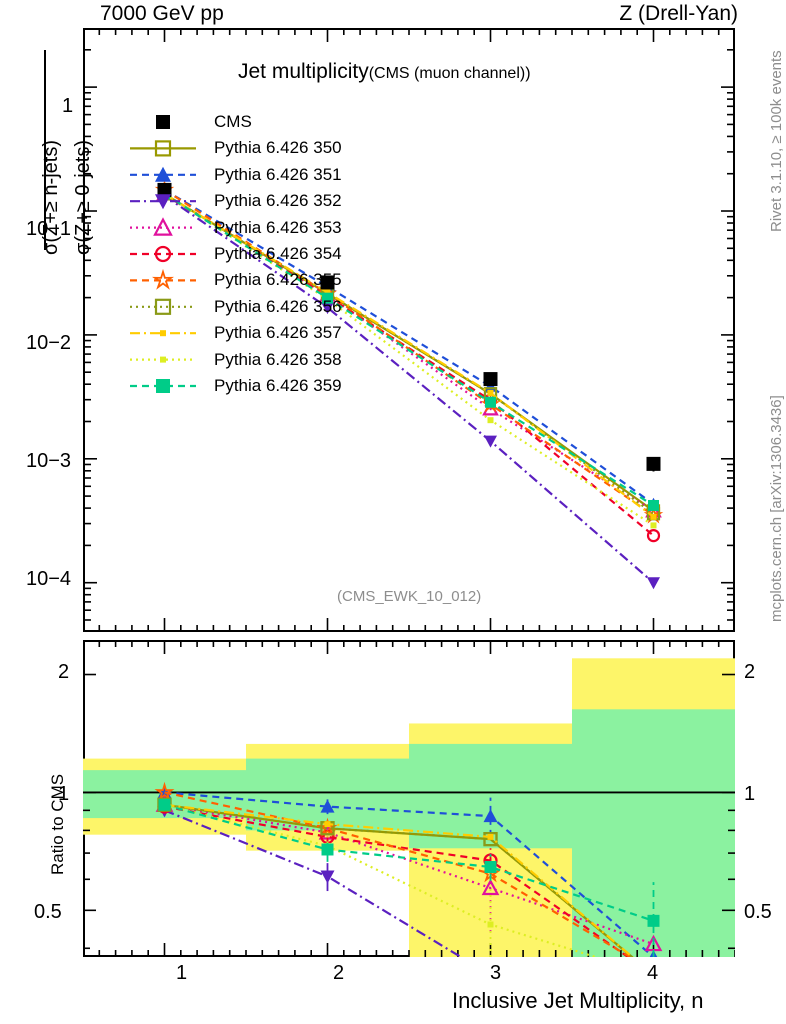  Describe the element at coordinates (758, 912) in the screenshot. I see `ratio-ytick-right-2: 0.5` at that location.